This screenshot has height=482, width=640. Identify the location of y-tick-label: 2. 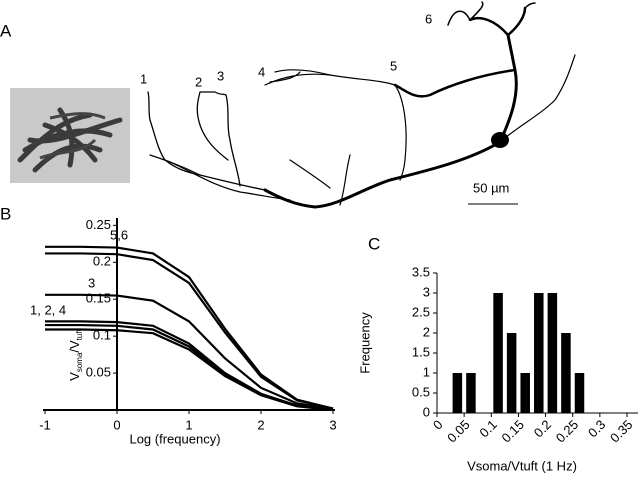
(426, 331).